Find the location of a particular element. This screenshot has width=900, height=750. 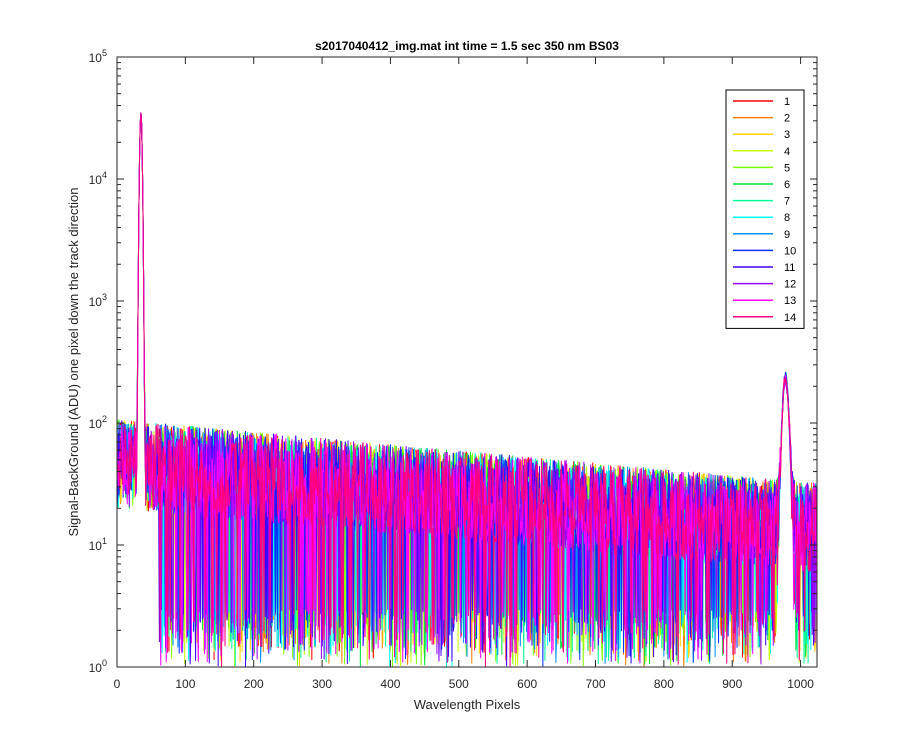

x-tick-label-400: 400 is located at coordinates (390, 684).